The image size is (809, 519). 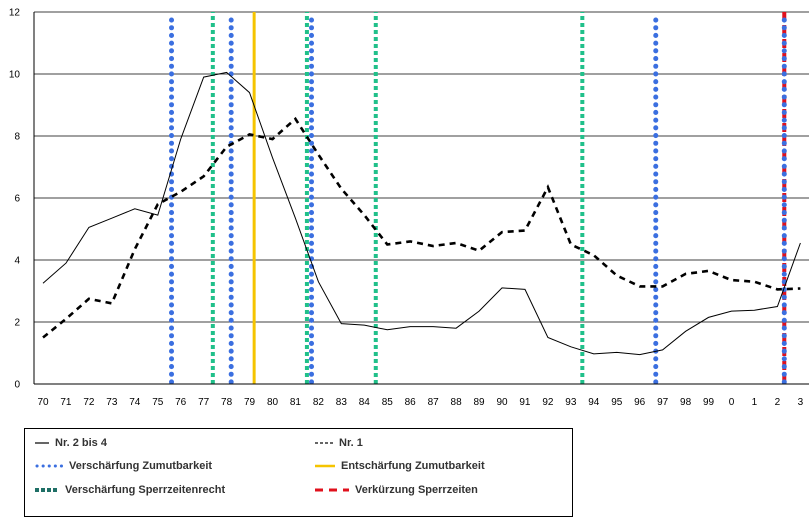 I want to click on y-tick-label: 6, so click(x=17, y=199).